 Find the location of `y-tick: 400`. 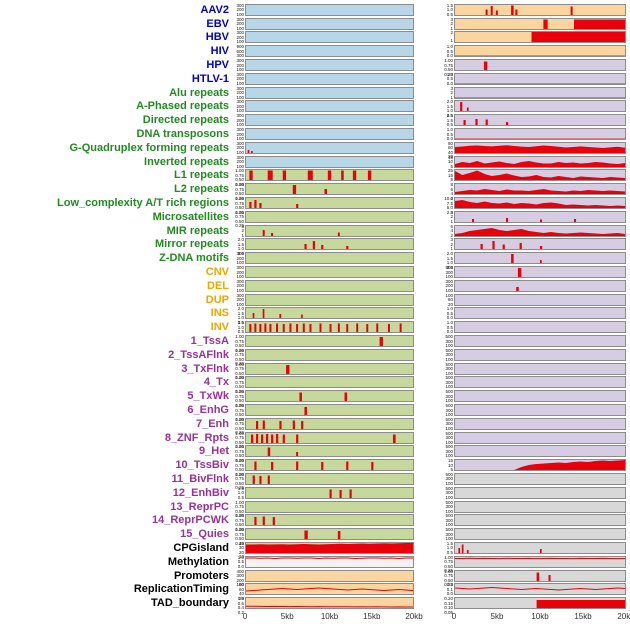

y-tick: 400 is located at coordinates (240, 571).